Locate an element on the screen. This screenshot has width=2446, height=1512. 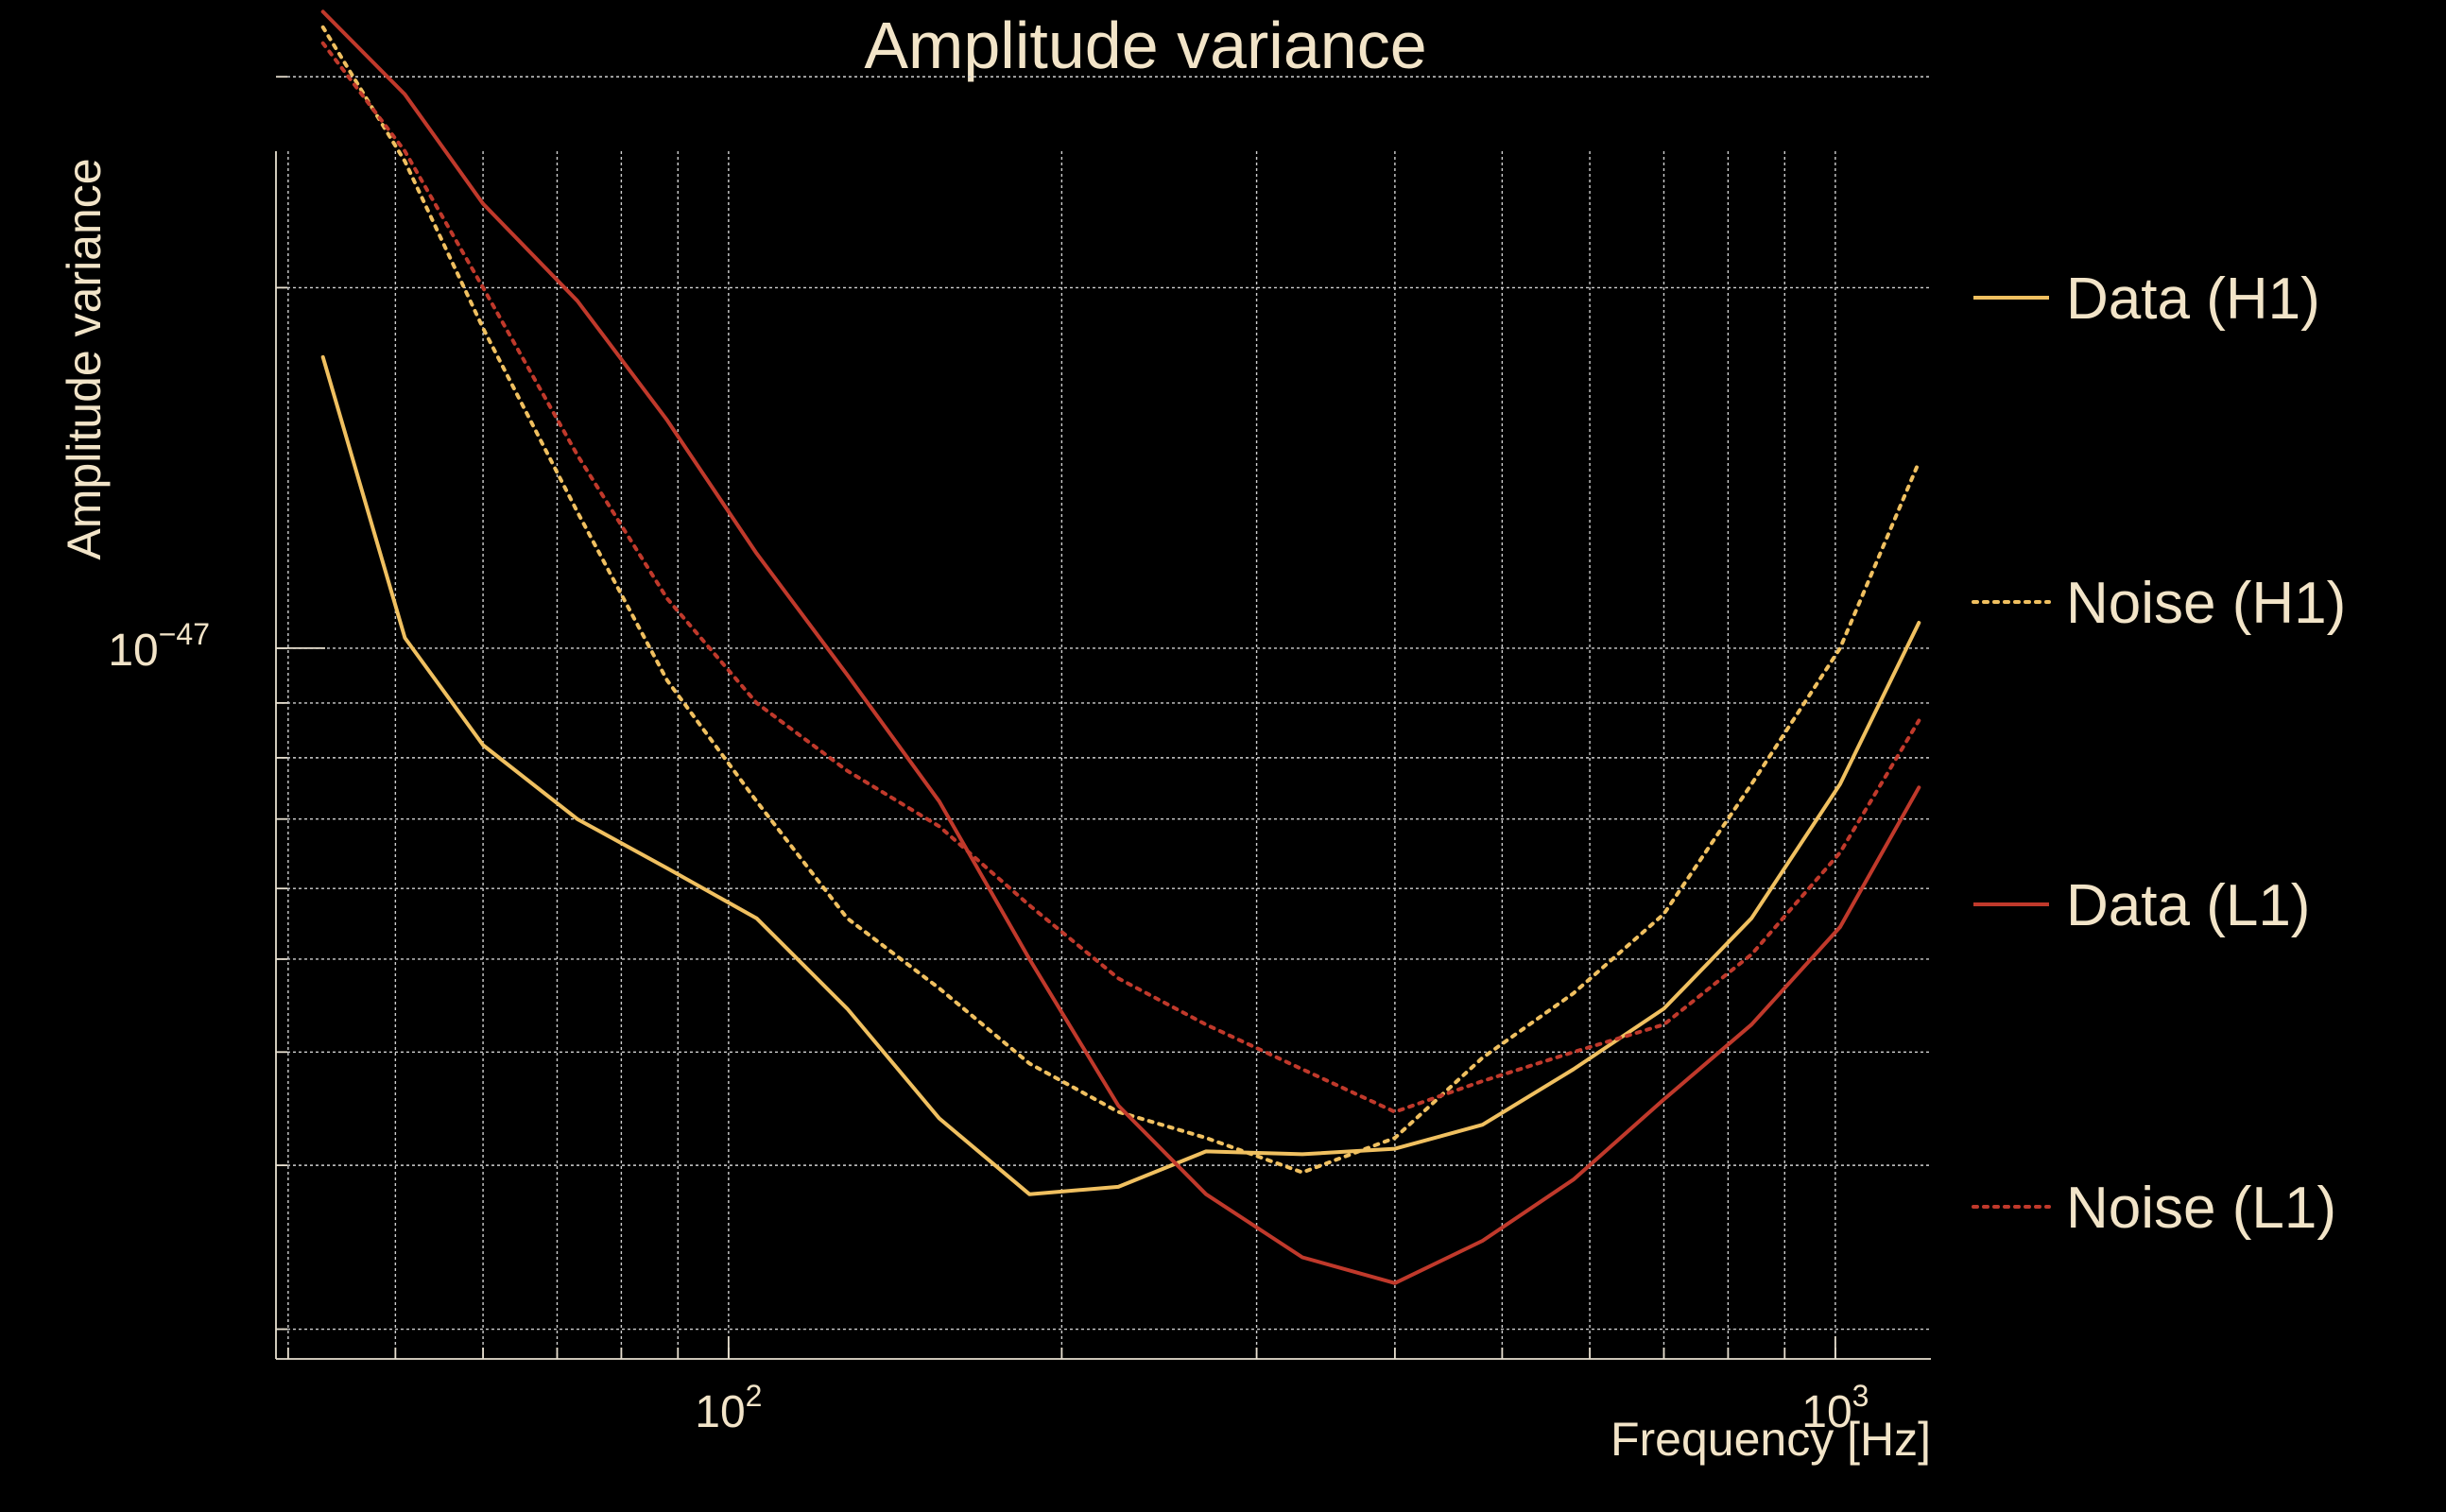
chart-title: Amplitude variance is located at coordinates (1145, 45).